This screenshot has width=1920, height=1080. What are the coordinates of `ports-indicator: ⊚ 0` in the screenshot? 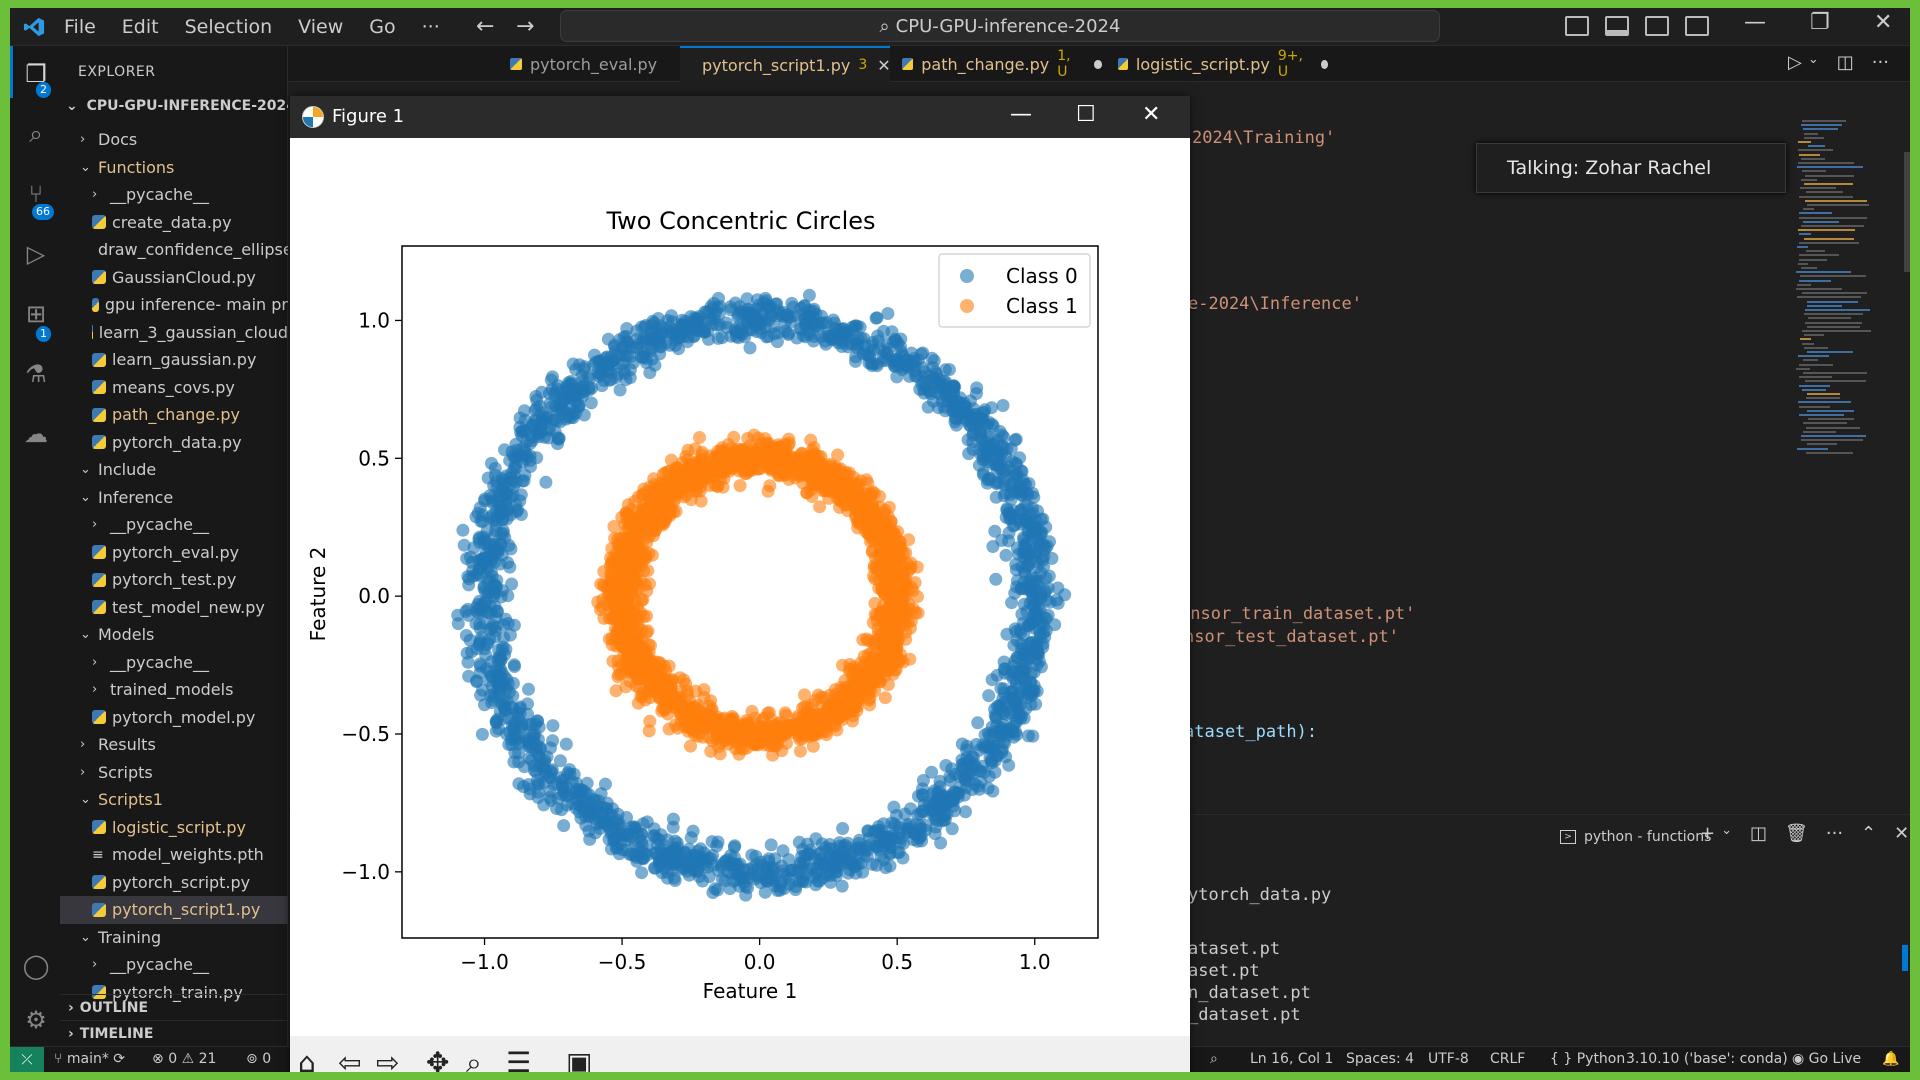 It's located at (258, 1059).